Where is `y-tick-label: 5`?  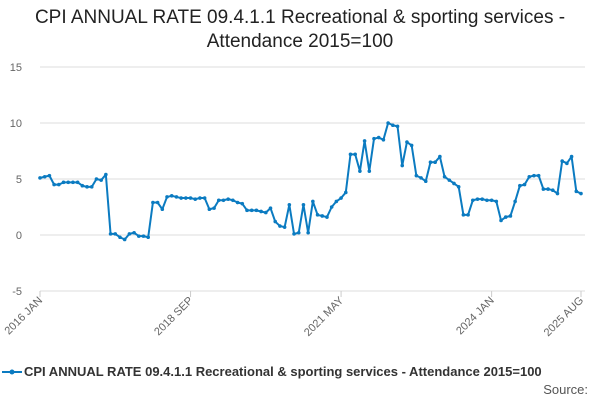 y-tick-label: 5 is located at coordinates (19, 180).